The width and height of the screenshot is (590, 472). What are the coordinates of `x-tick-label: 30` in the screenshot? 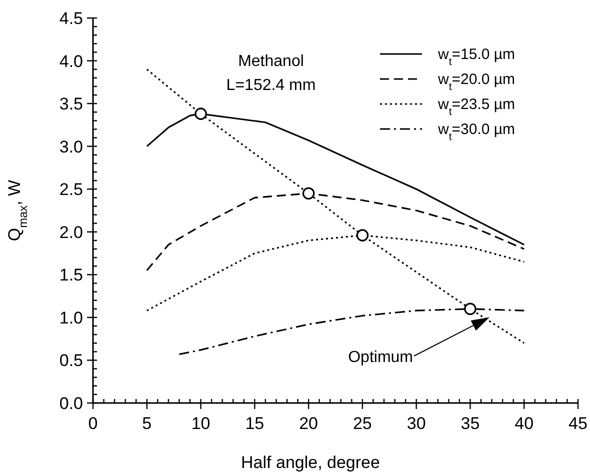 It's located at (416, 423).